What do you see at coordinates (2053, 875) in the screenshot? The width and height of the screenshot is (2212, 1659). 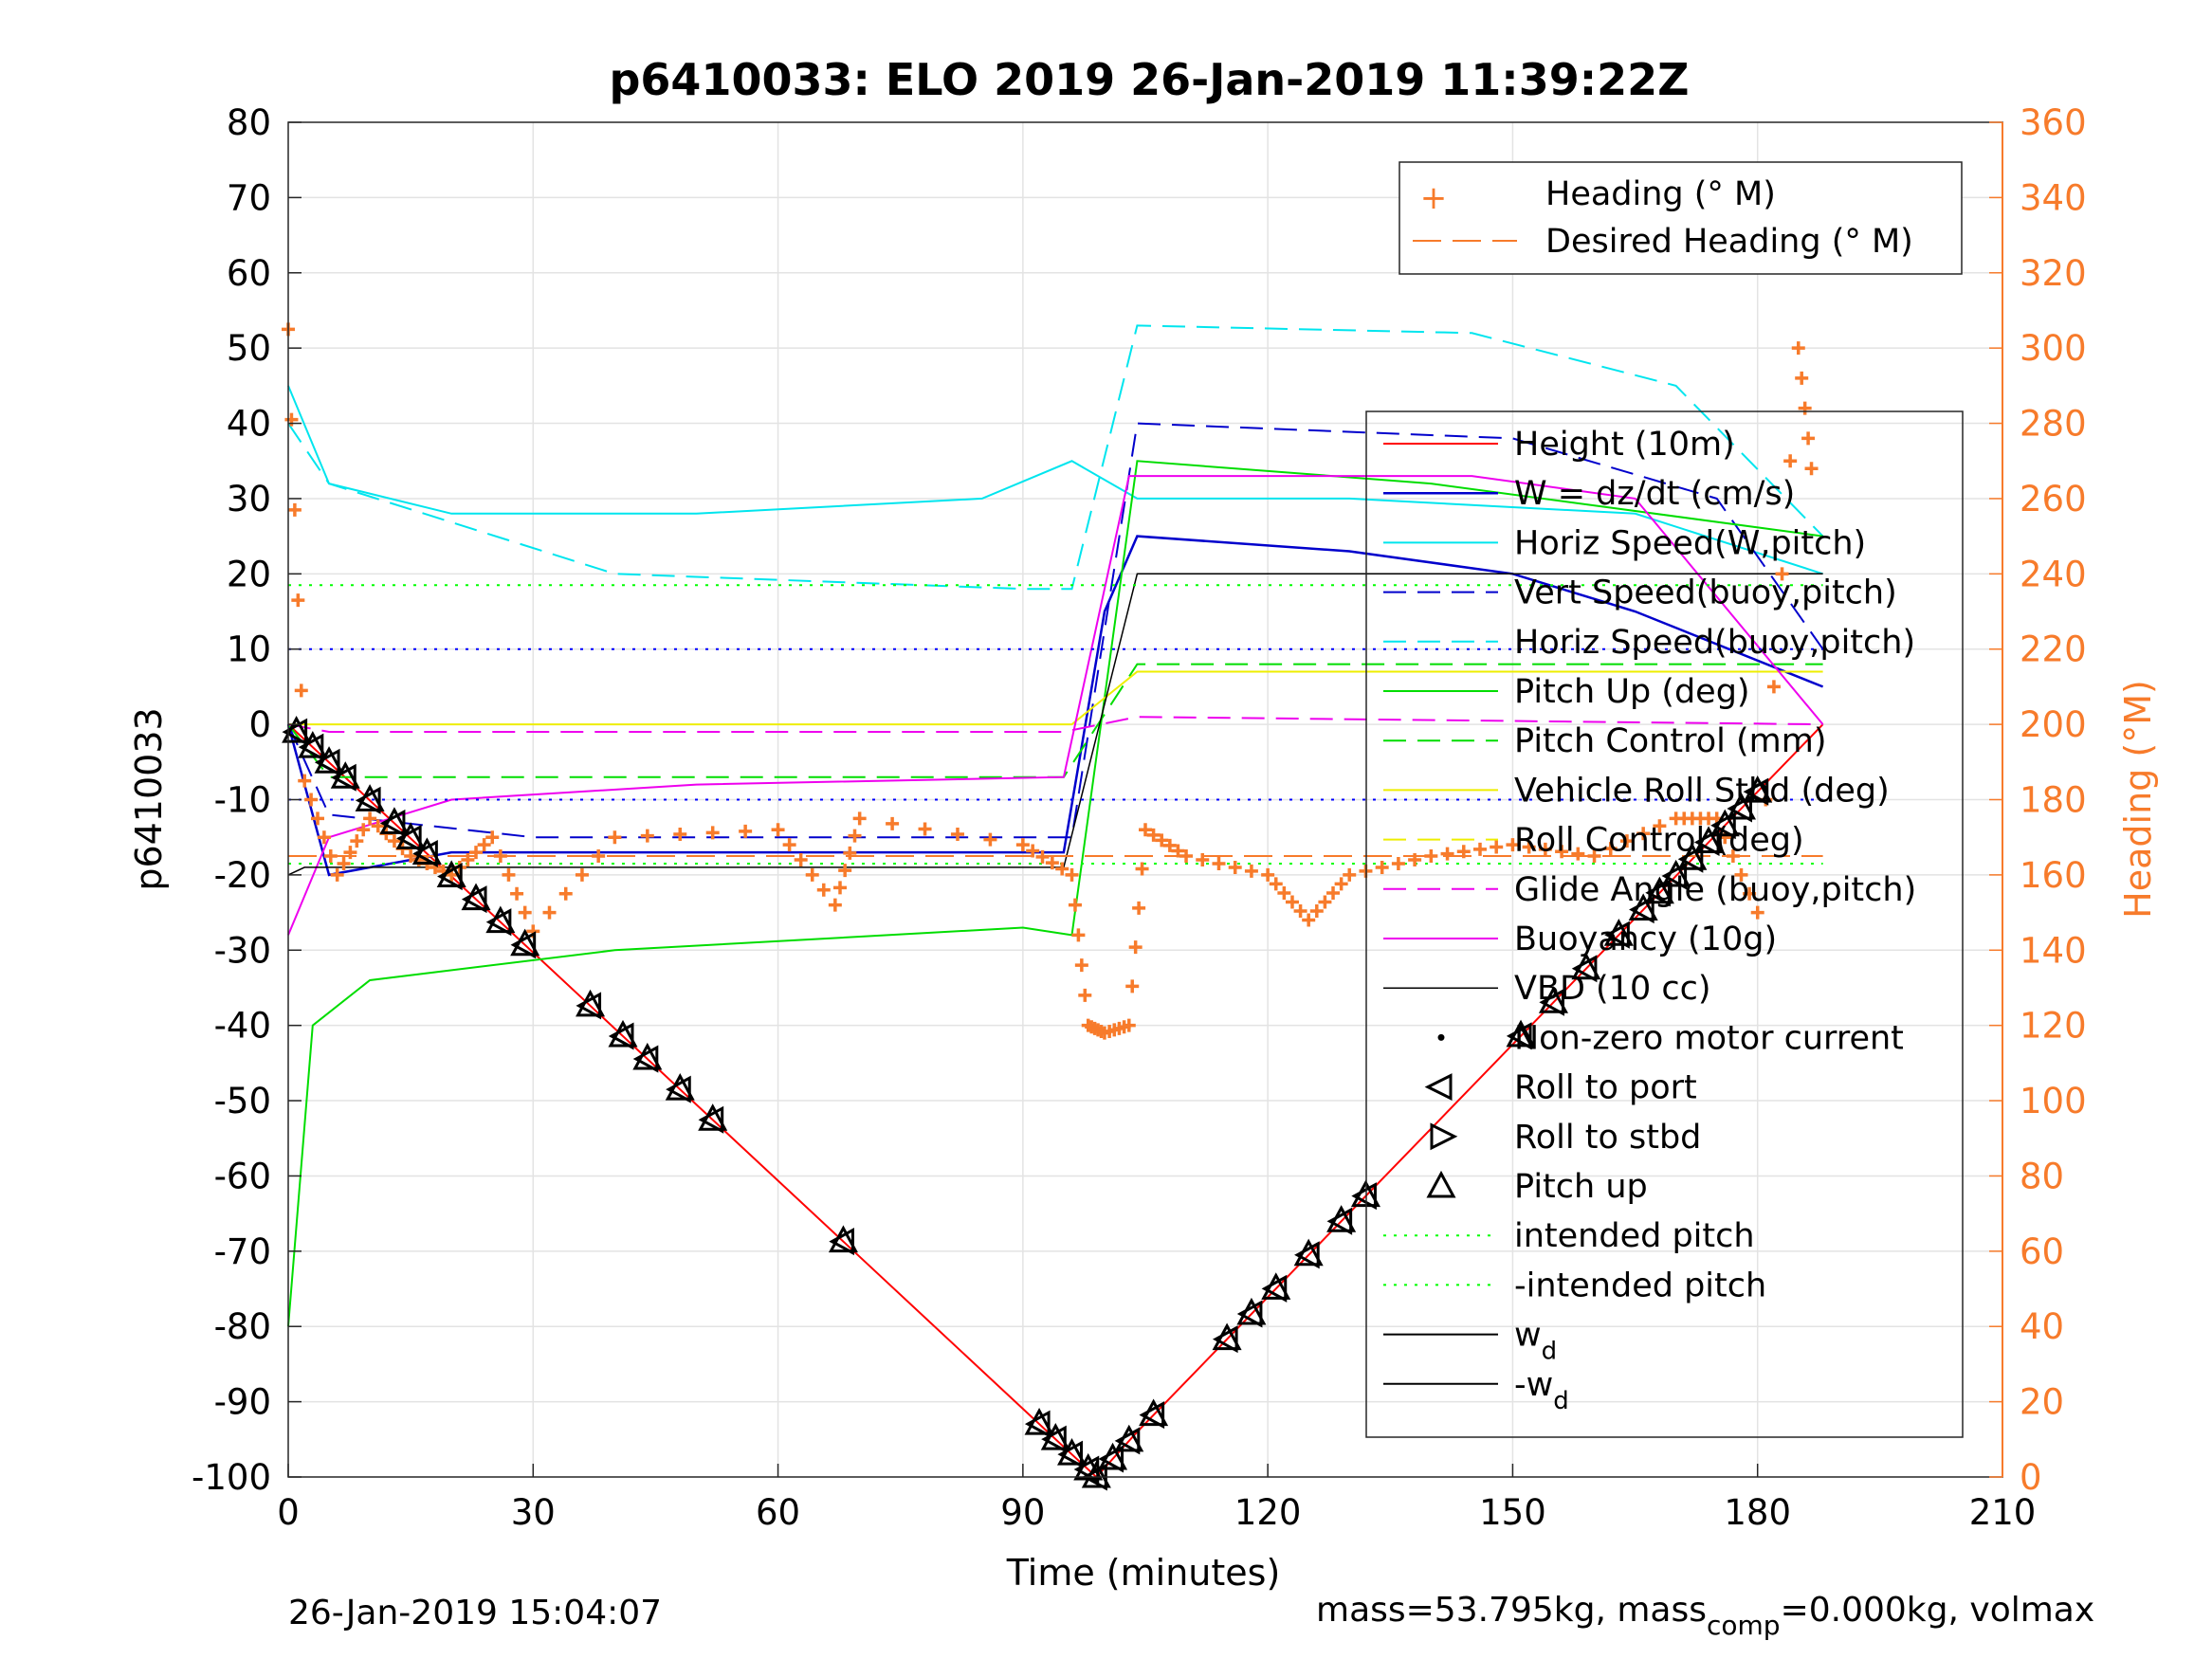 I see `right-tick-label: 160` at bounding box center [2053, 875].